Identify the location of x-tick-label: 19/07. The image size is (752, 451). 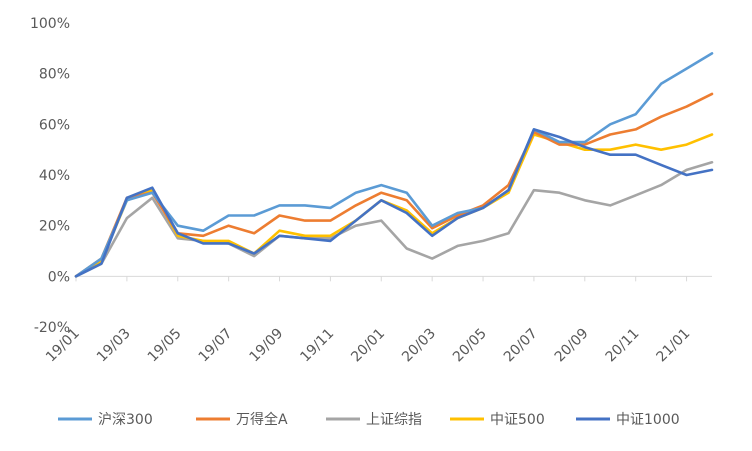
(216, 346).